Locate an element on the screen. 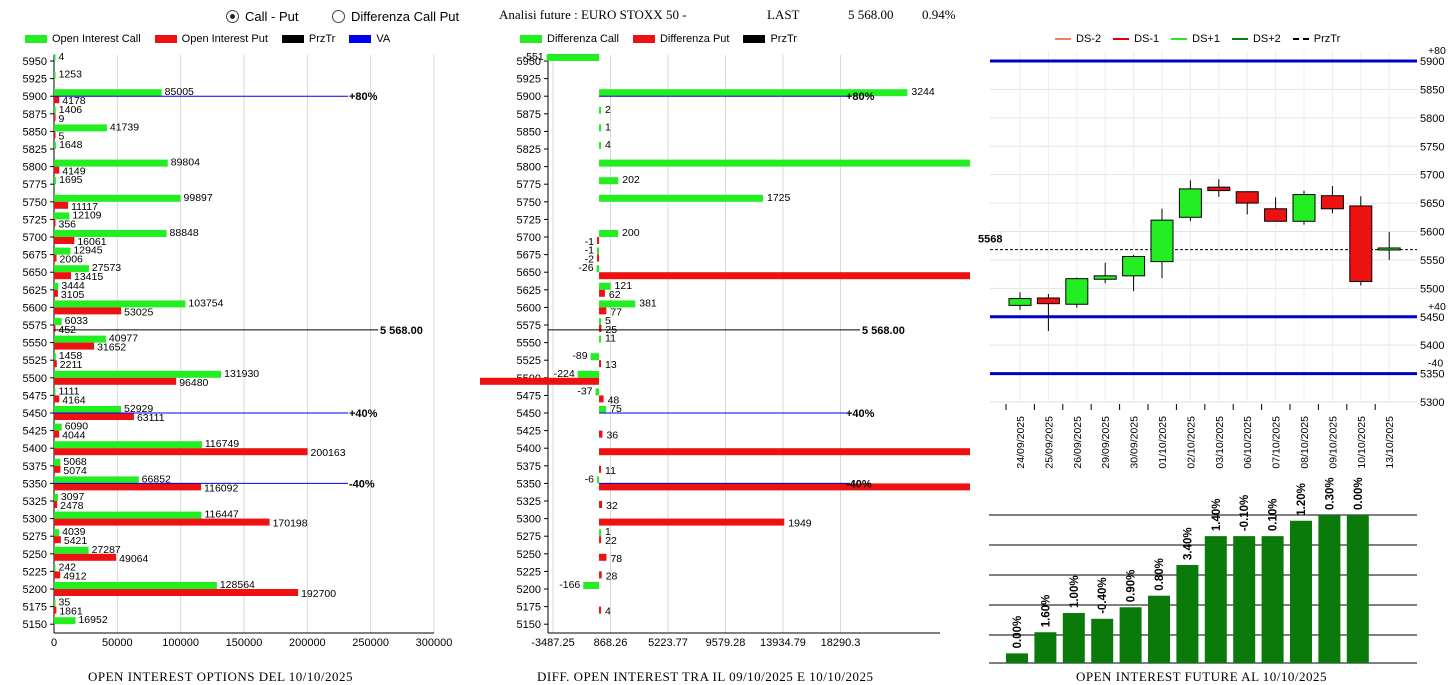 The height and width of the screenshot is (685, 1450). put-value-label: 3105 is located at coordinates (73, 295).